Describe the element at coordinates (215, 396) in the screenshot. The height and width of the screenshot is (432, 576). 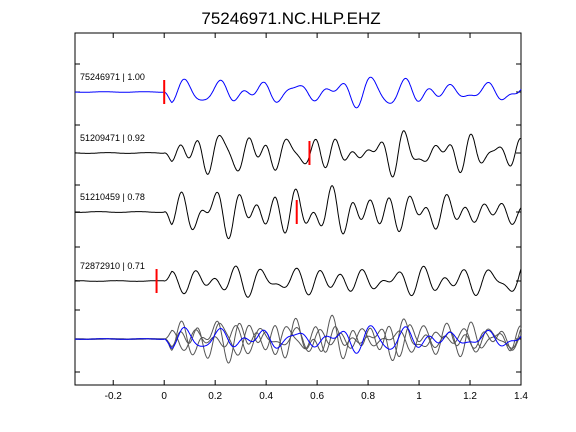
I see `x-tick-label: 0.2` at that location.